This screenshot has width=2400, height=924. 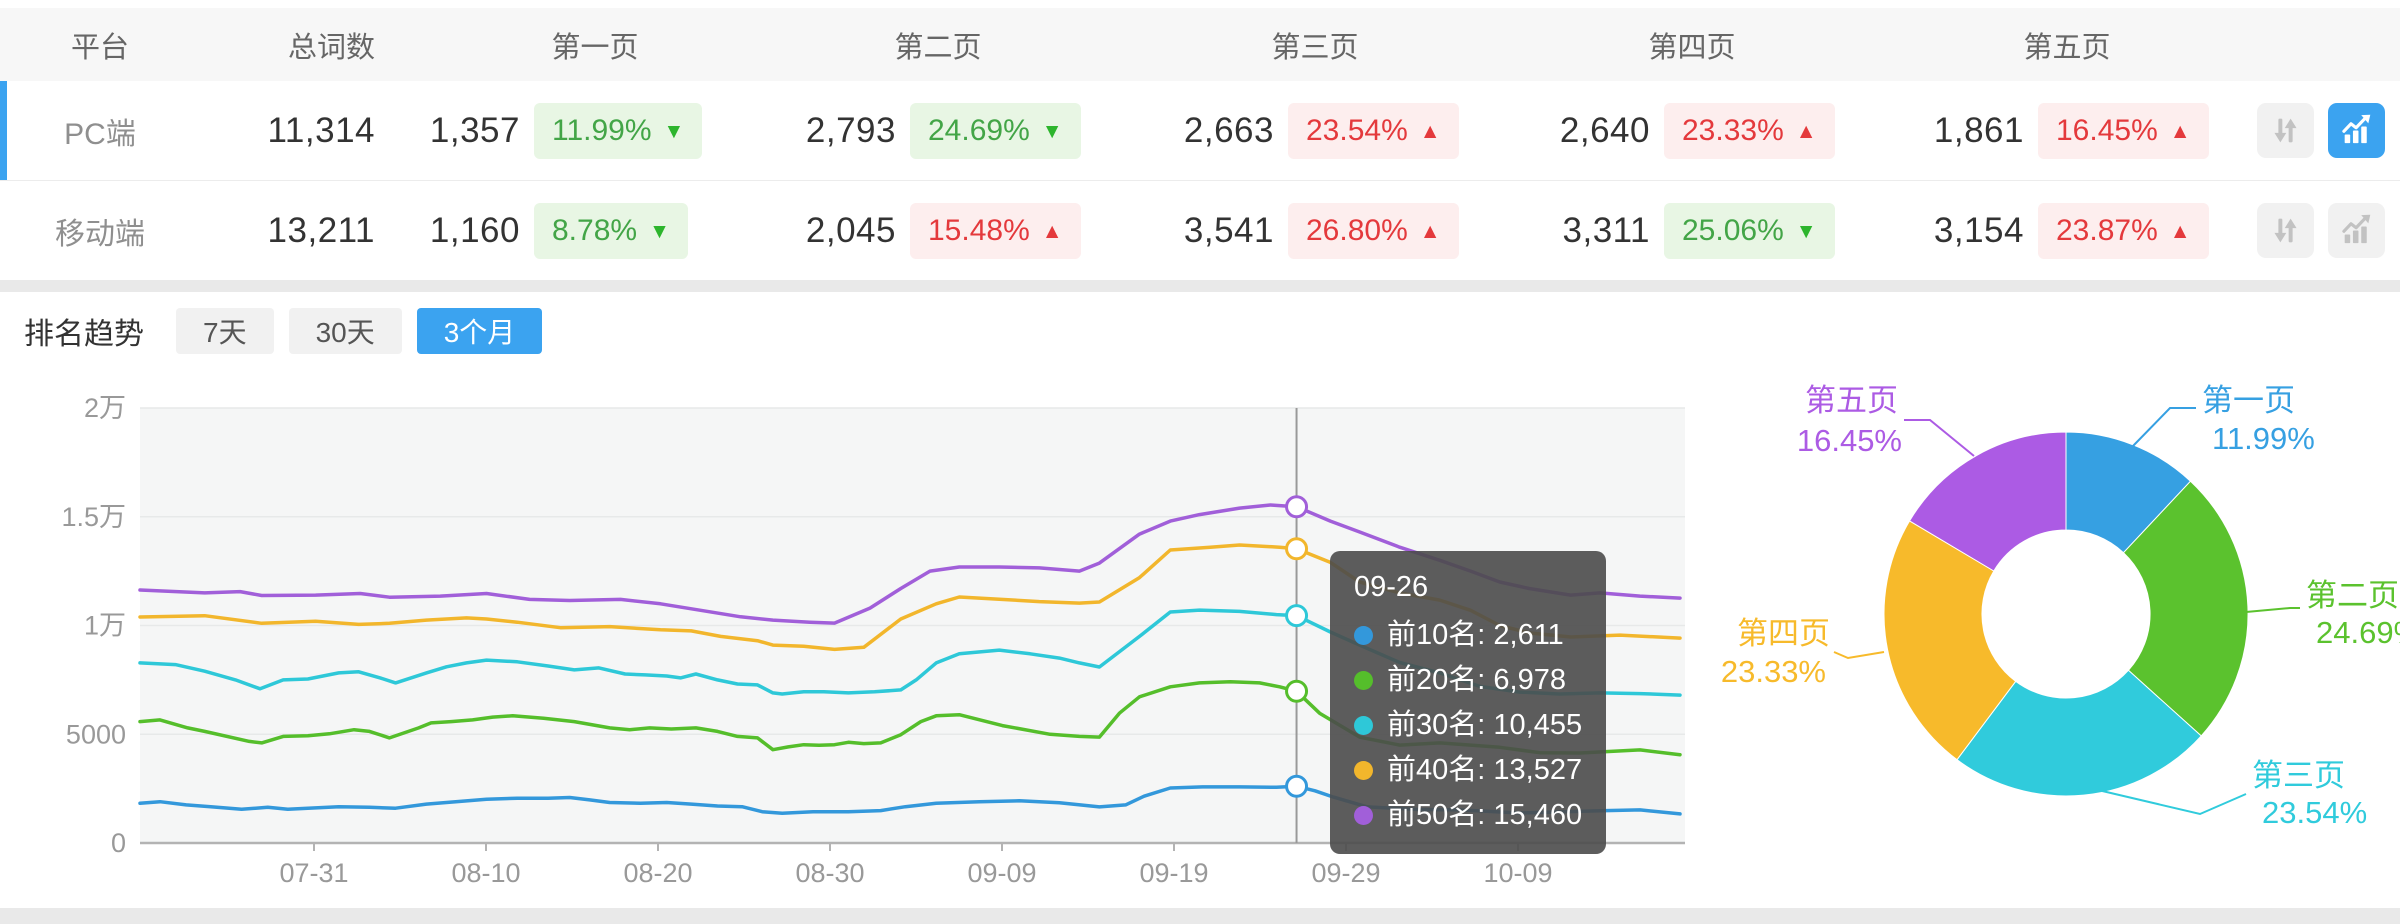 I want to click on slice-pct-第一页: 11.99%, so click(x=2263, y=438).